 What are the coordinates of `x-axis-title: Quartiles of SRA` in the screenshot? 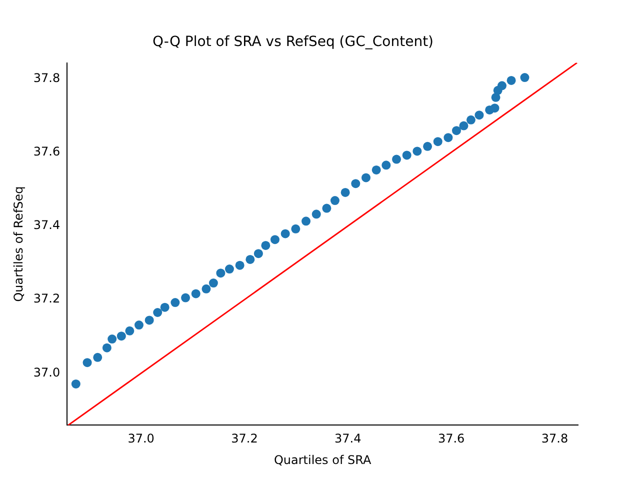 It's located at (323, 459).